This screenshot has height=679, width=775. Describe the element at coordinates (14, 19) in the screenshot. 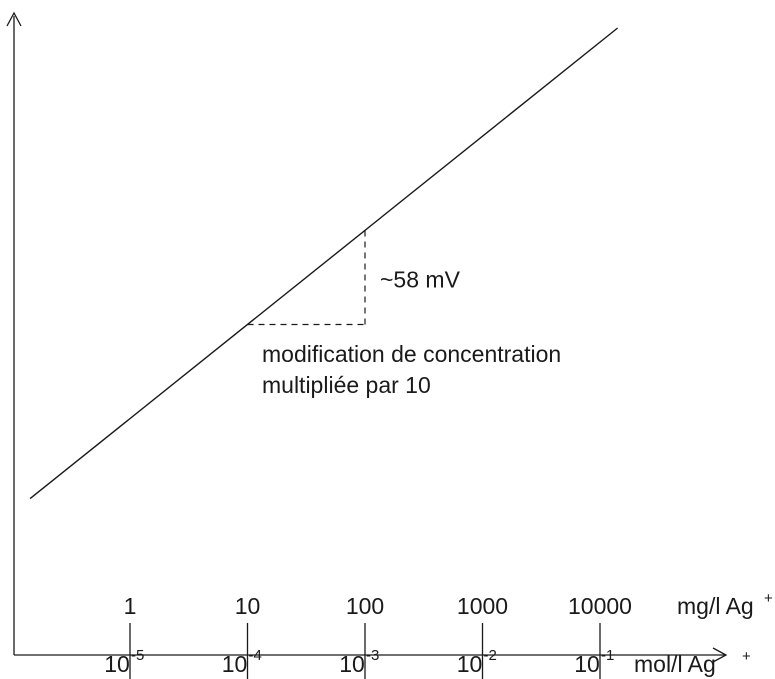

I see `y-axis-arrowhead` at that location.